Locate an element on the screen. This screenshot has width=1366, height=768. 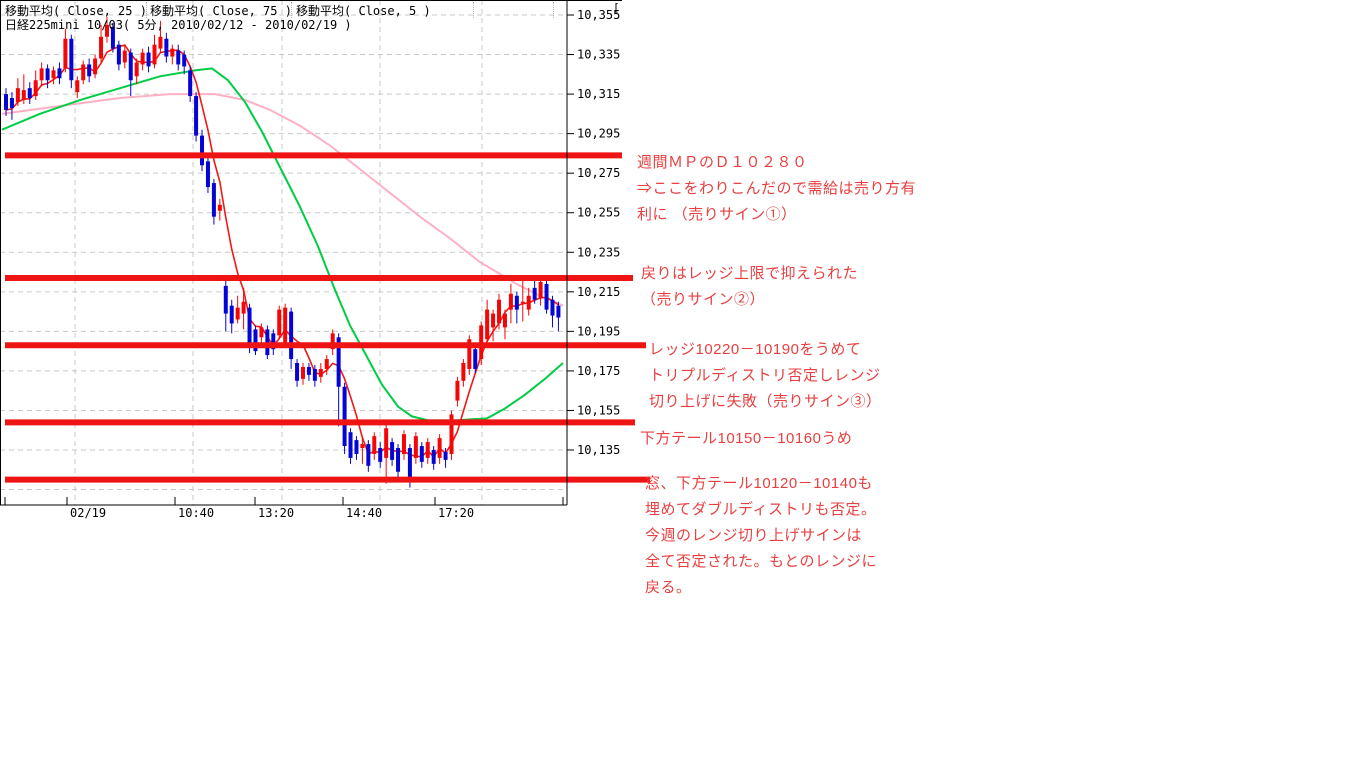
y-axis-label: 10,315 is located at coordinates (598, 94).